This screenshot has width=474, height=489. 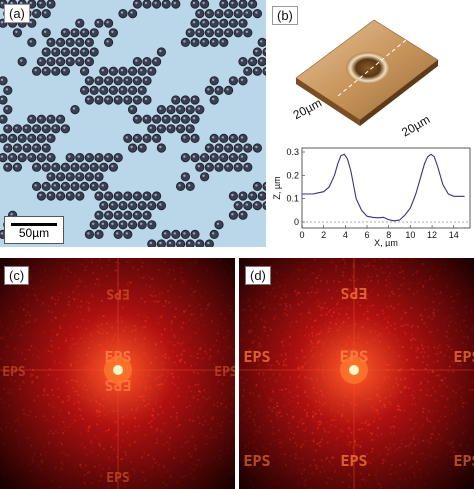 What do you see at coordinates (379, 232) in the screenshot?
I see `x-ticks: 0 2 4 6 8 10 12 14` at bounding box center [379, 232].